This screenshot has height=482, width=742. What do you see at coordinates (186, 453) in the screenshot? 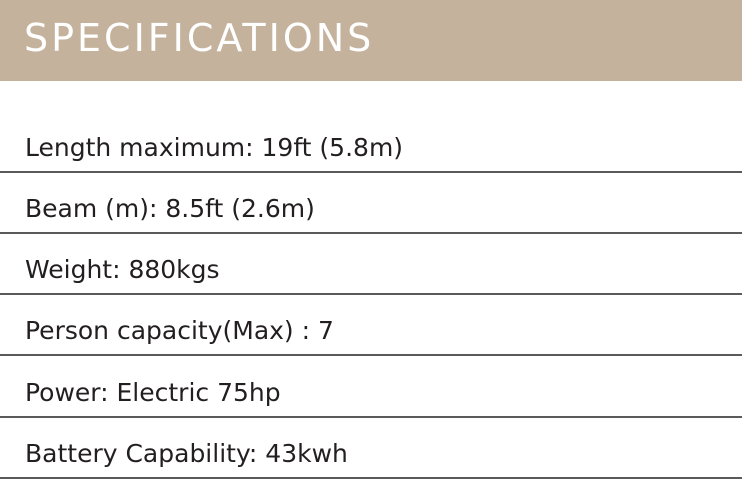
I see `spec-battery-text: Battery Capability: 43kwh` at bounding box center [186, 453].